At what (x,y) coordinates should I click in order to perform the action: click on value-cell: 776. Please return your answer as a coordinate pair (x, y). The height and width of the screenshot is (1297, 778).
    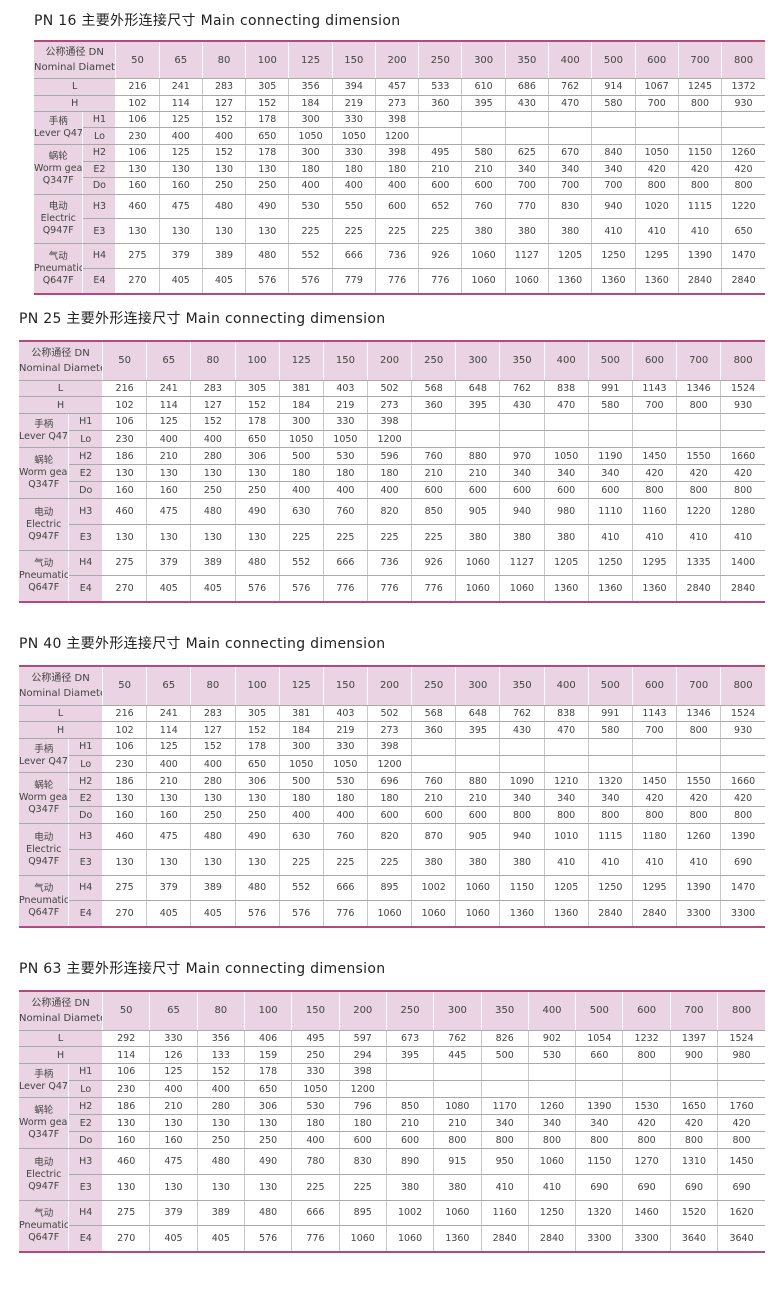
    Looking at the image, I should click on (345, 589).